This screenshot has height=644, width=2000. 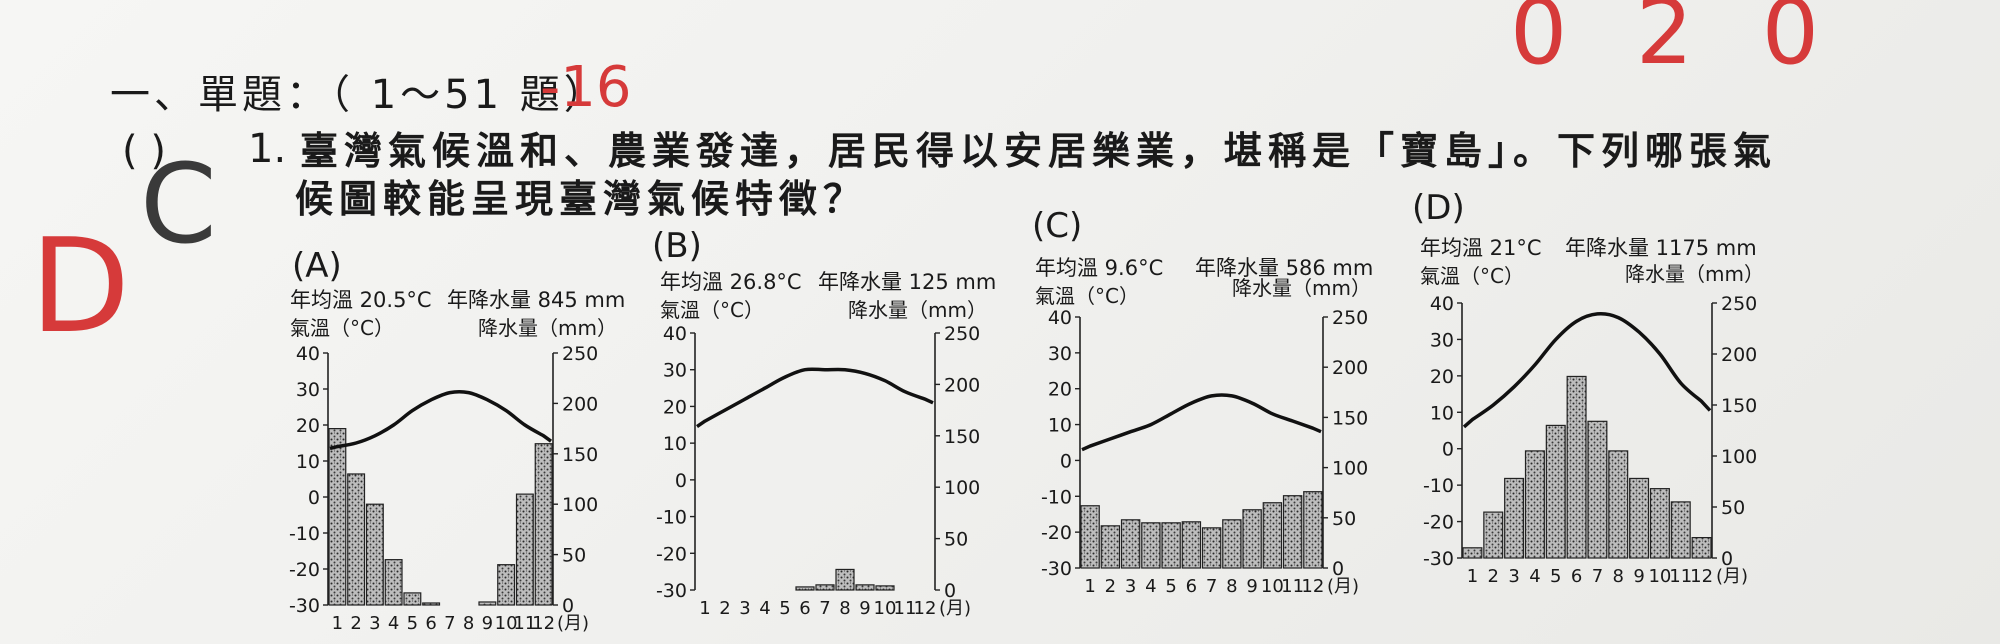 I want to click on chart-d-avg-temp: 年均溫 21°C, so click(x=1481, y=248).